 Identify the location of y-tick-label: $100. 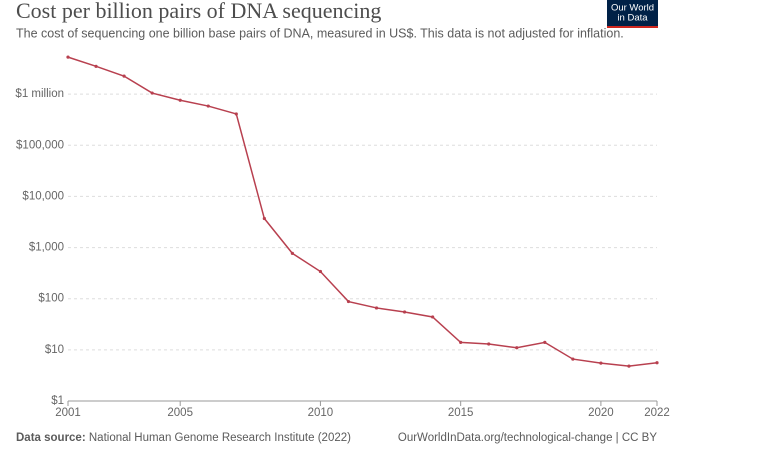
(51, 299).